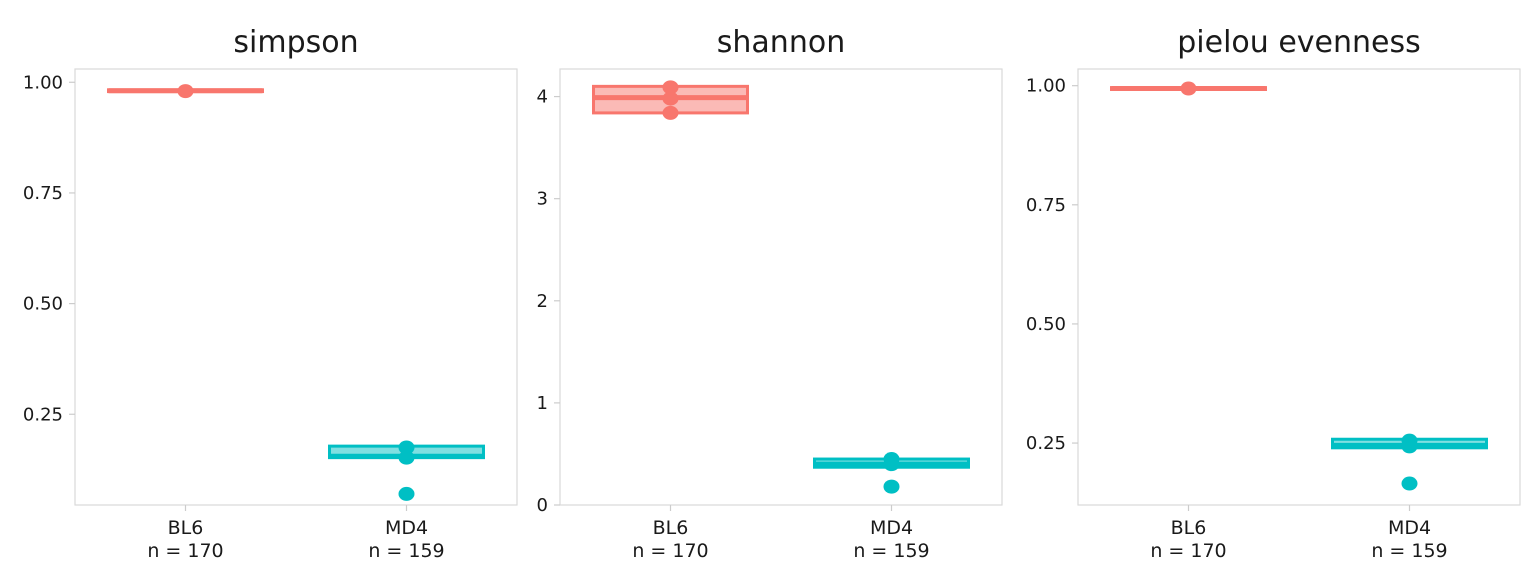  Describe the element at coordinates (542, 301) in the screenshot. I see `y-tick-label: 2` at that location.